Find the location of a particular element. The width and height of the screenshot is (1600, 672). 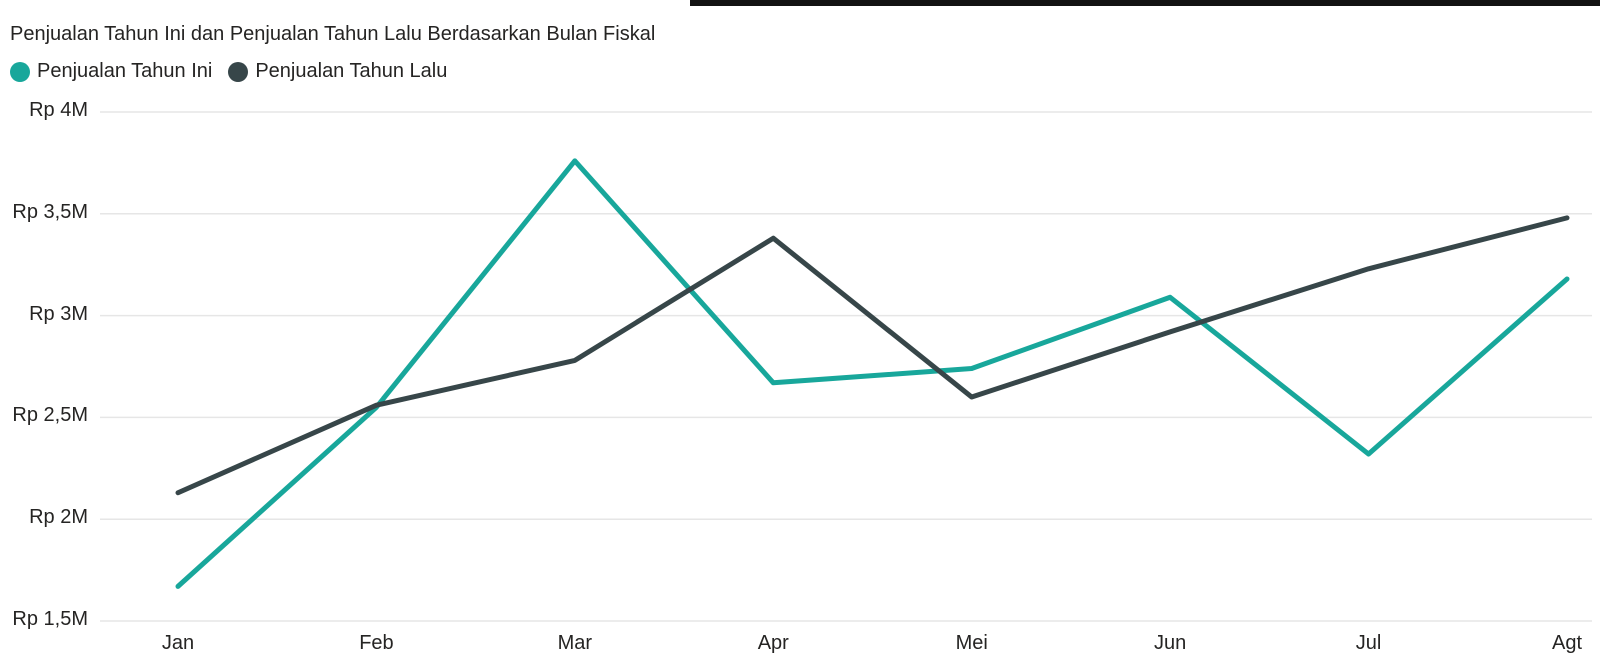

legend-item-penjualan-tahun-lalu: Penjualan Tahun Lalu is located at coordinates (337, 71).